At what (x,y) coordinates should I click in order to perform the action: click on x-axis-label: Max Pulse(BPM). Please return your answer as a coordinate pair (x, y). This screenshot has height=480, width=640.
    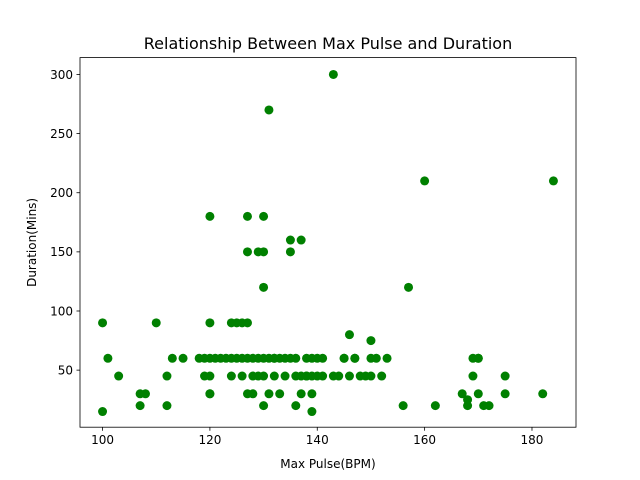
    Looking at the image, I should click on (327, 464).